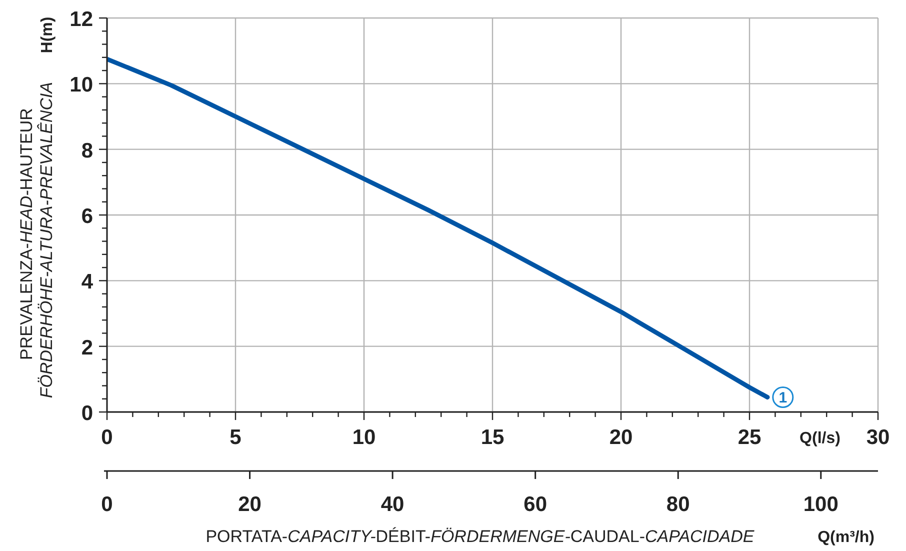 The width and height of the screenshot is (906, 551). Describe the element at coordinates (846, 537) in the screenshot. I see `x2-axis-title: Q(m³/h)` at that location.